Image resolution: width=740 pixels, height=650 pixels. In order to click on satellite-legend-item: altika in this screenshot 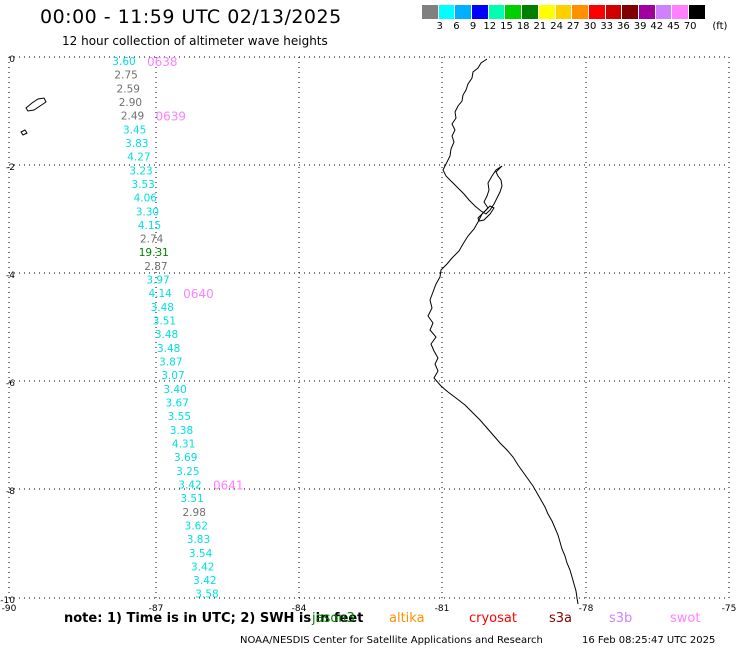, I will do `click(407, 618)`.